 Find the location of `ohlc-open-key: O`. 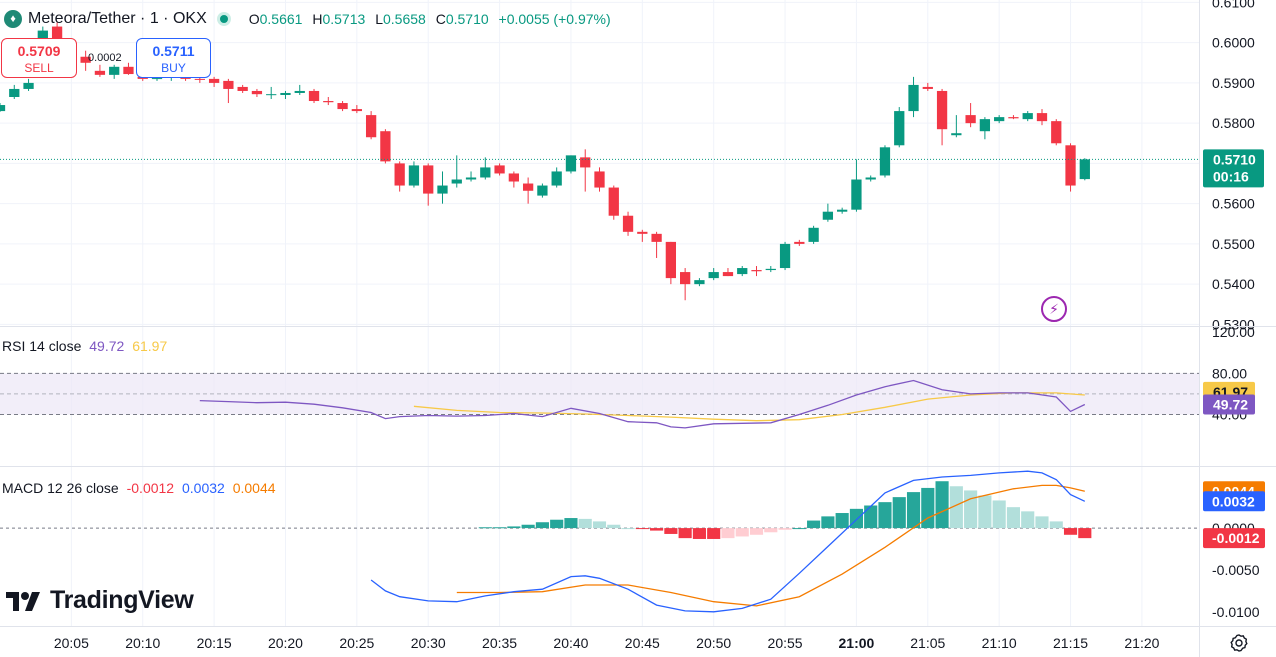

ohlc-open-key: O is located at coordinates (254, 19).